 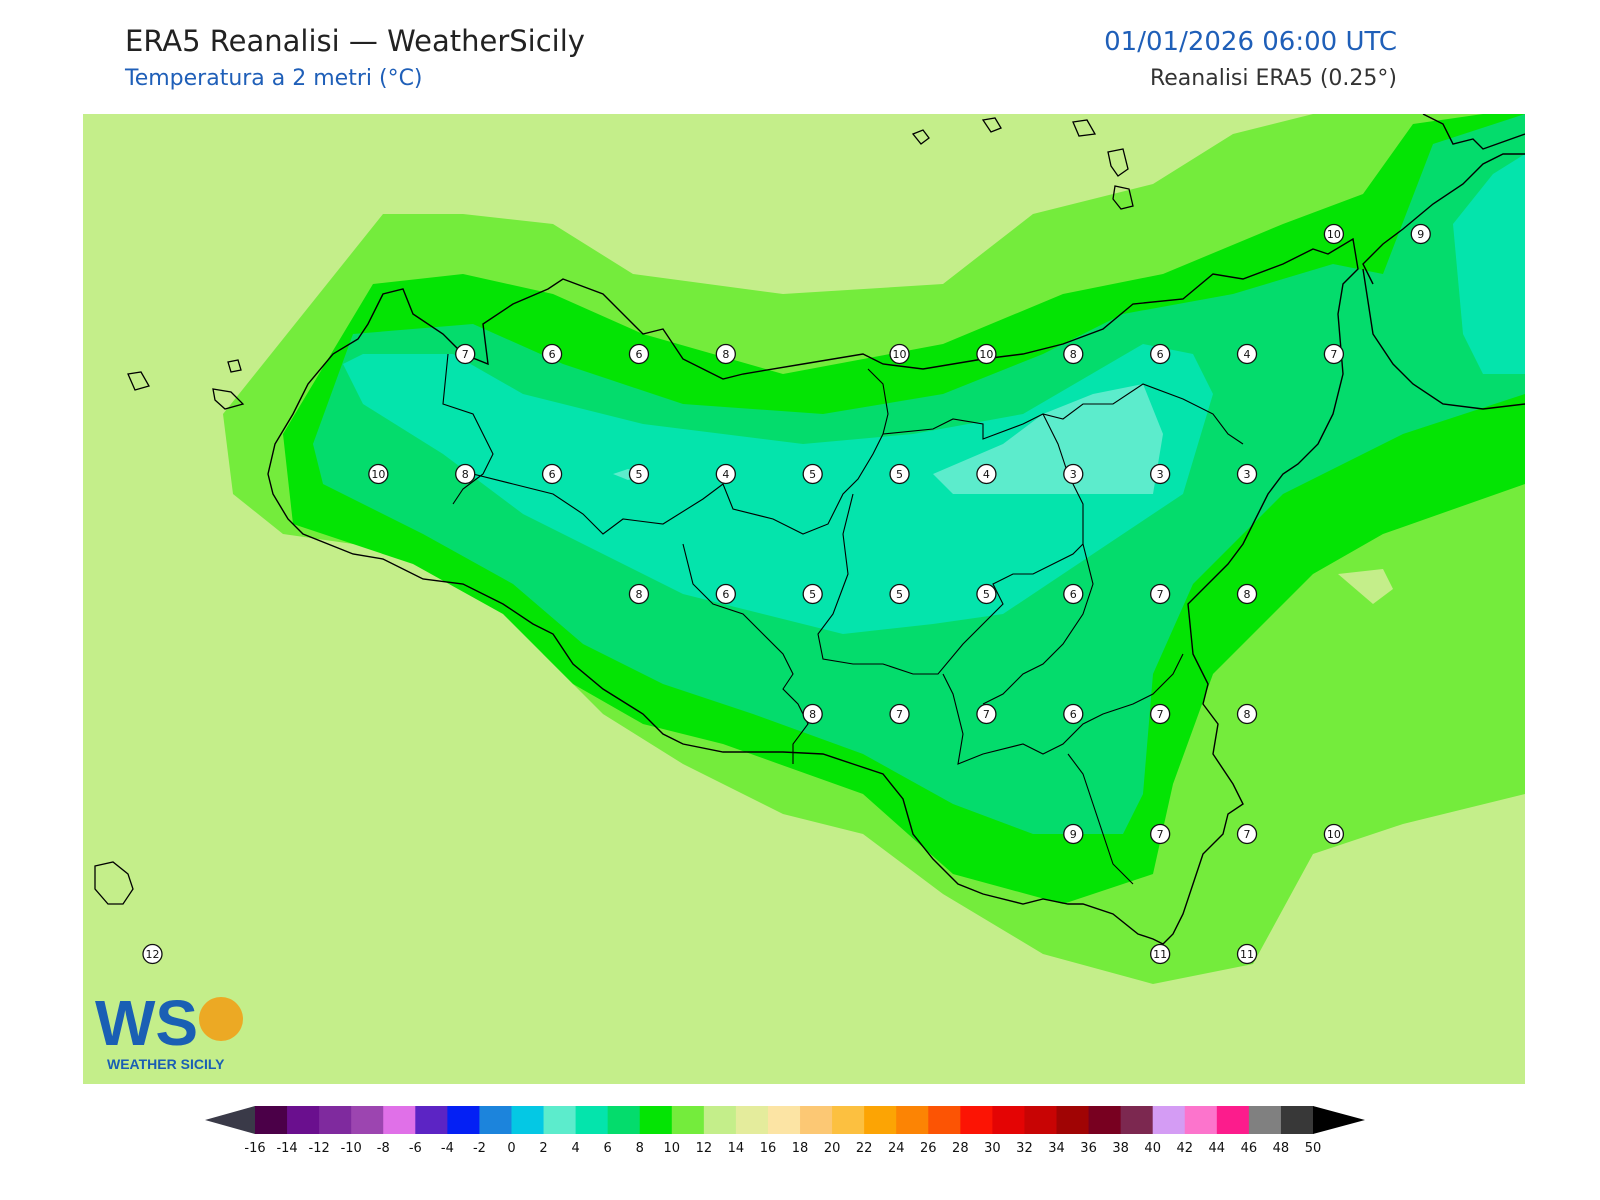 I want to click on contour-island-12-14-a, so click(x=1365, y=586).